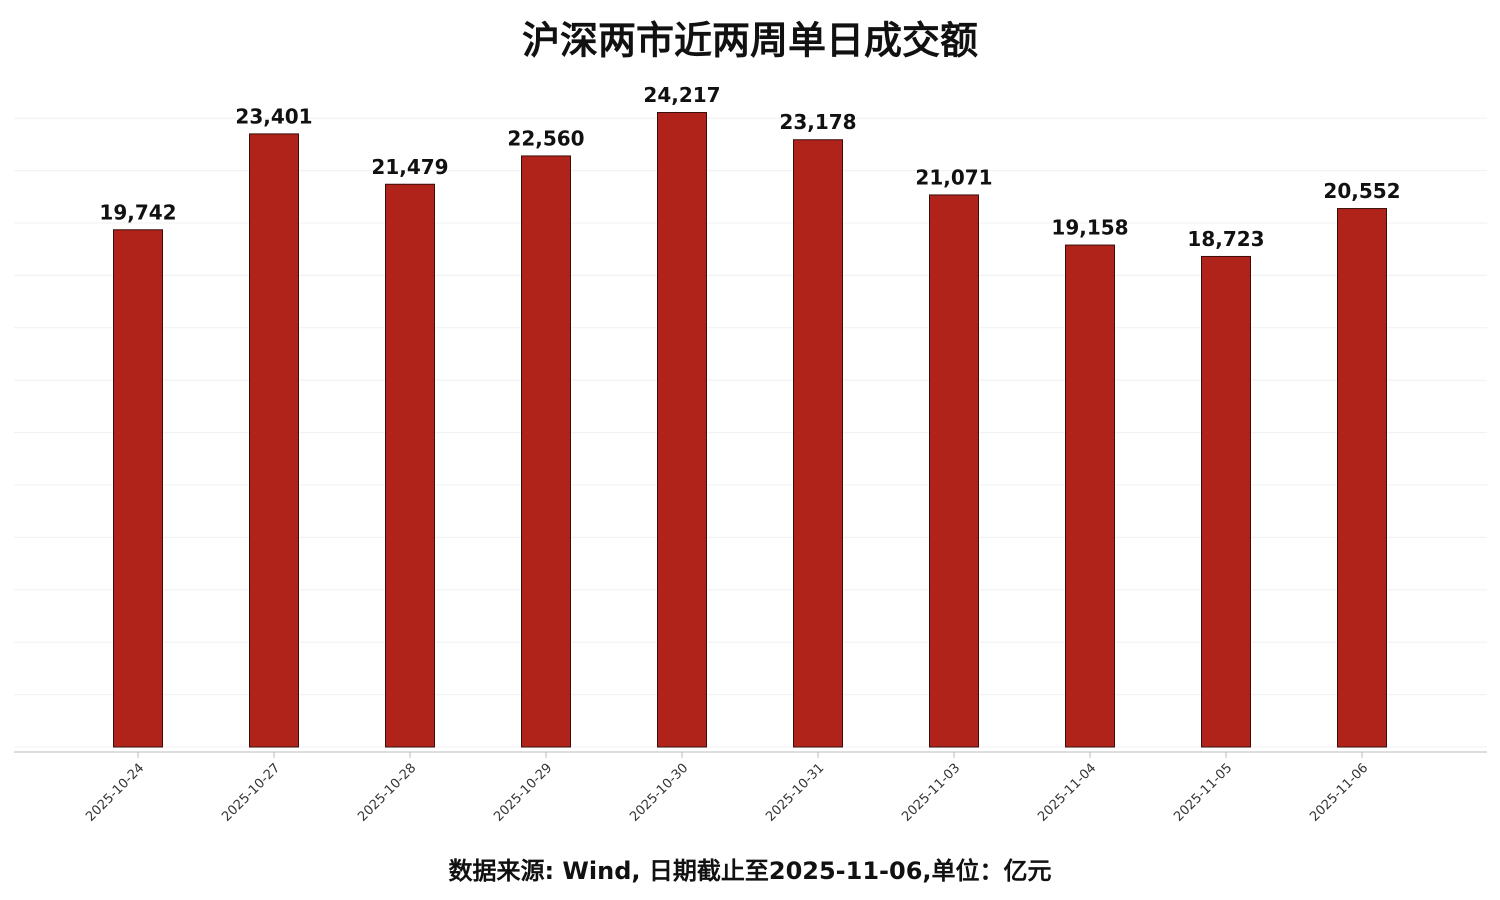 This screenshot has width=1500, height=900. What do you see at coordinates (817, 122) in the screenshot?
I see `value-label: 23,178` at bounding box center [817, 122].